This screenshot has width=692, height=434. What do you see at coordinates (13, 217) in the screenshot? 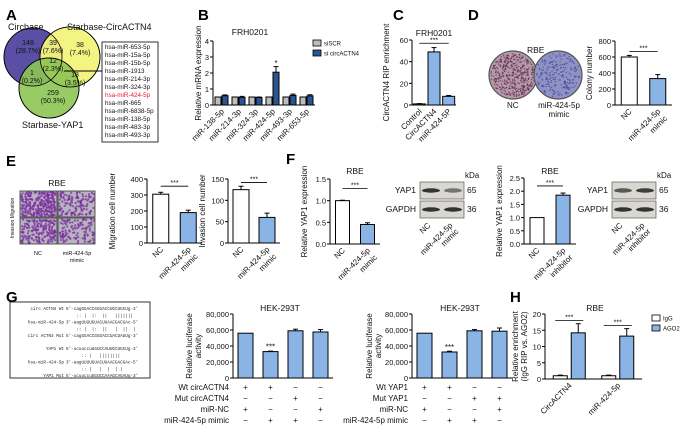
I see `transwell-row-label: Invasion Migration` at bounding box center [13, 217].